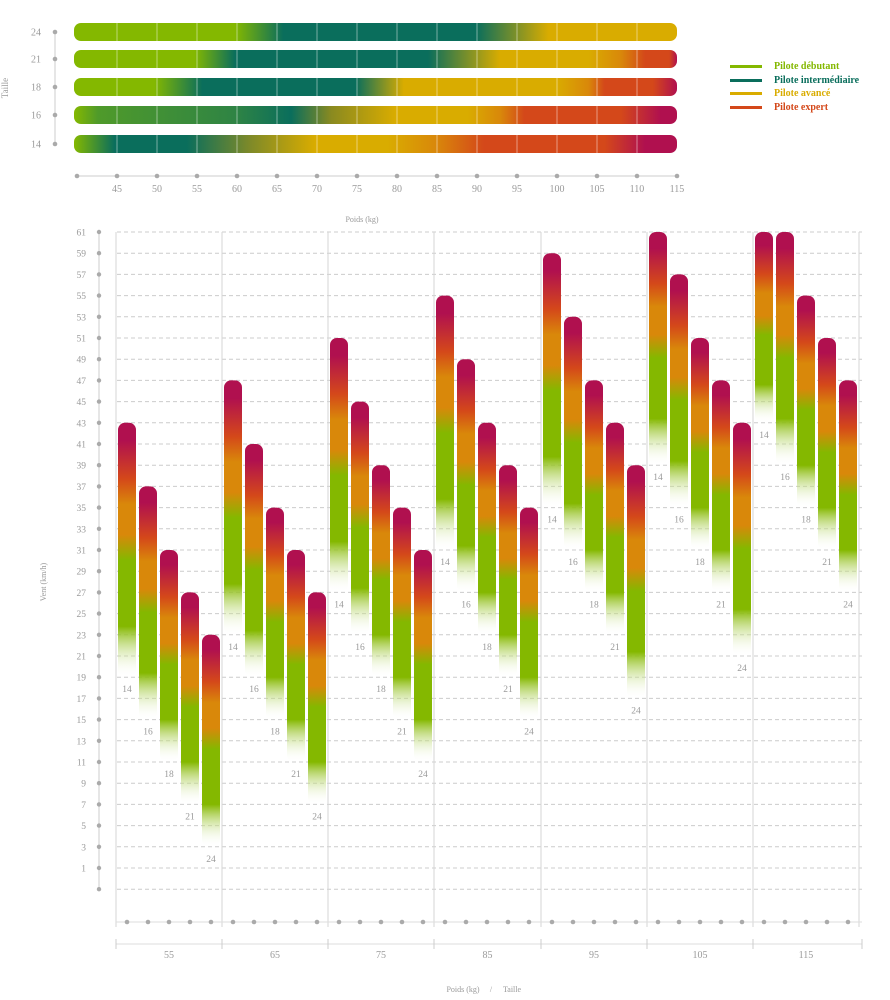  I want to click on weight-label: 95, so click(594, 955).